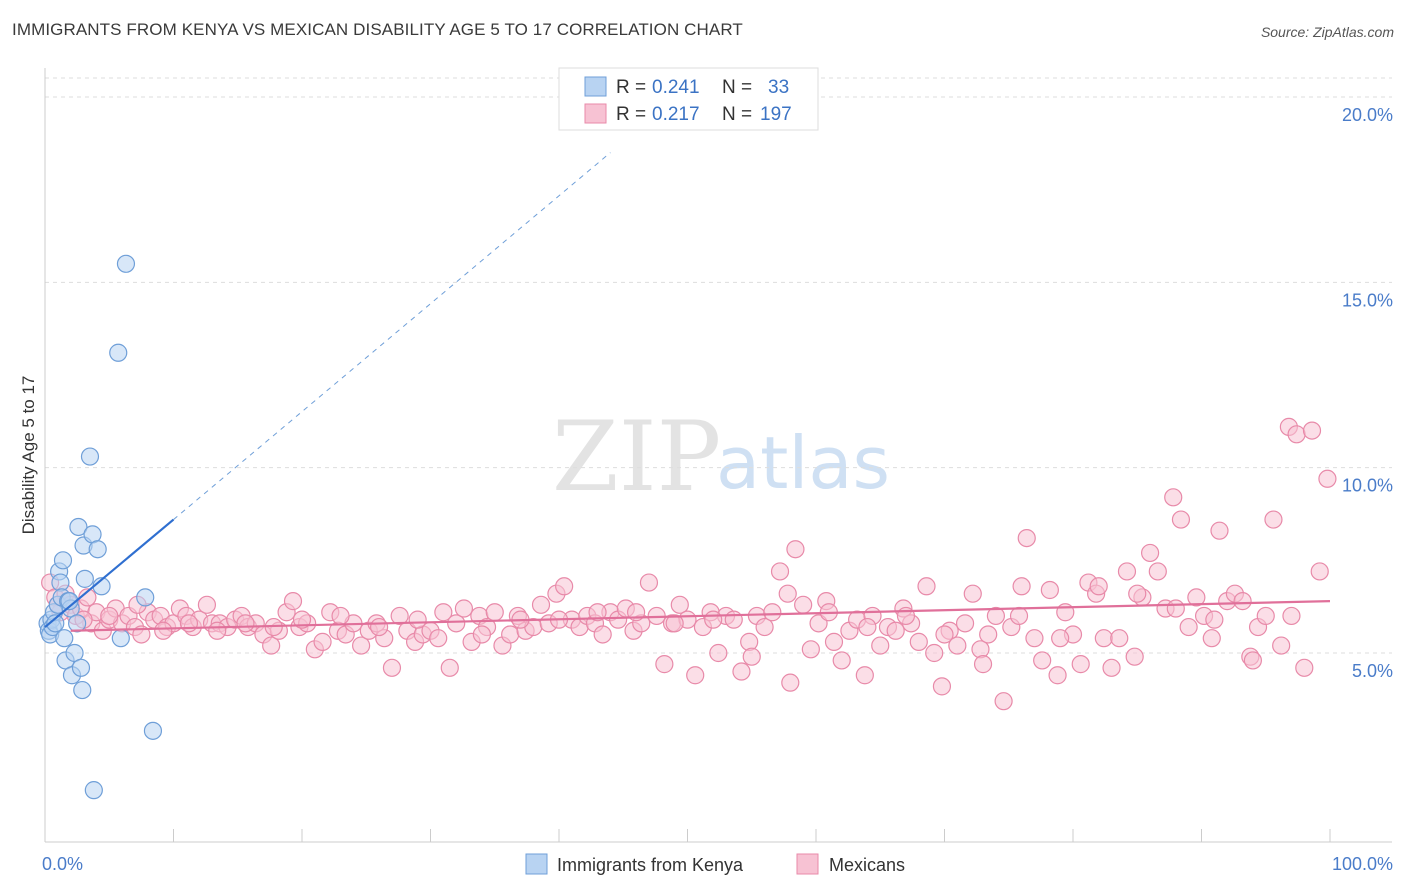 Image resolution: width=1406 pixels, height=892 pixels. What do you see at coordinates (778, 87) in the screenshot?
I see `legend-n-value-kenya: 33` at bounding box center [778, 87].